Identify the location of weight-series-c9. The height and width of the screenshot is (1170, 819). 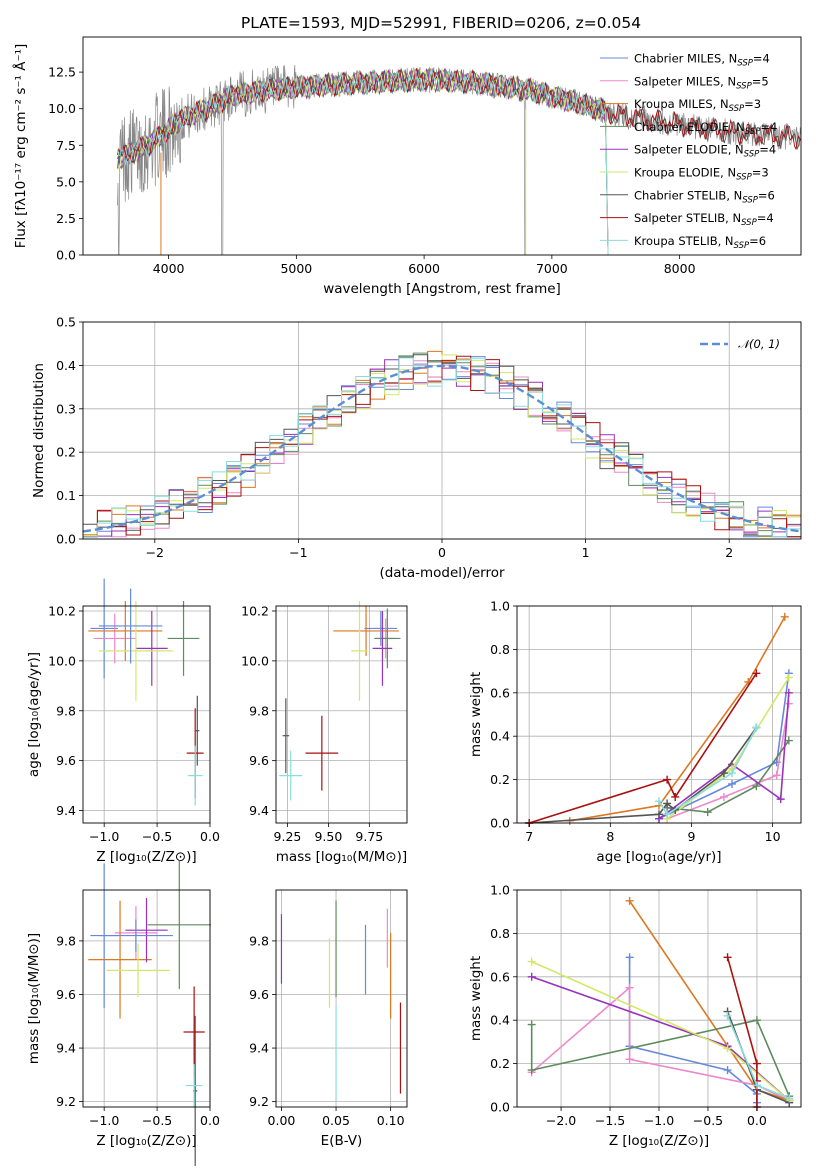
(708, 771).